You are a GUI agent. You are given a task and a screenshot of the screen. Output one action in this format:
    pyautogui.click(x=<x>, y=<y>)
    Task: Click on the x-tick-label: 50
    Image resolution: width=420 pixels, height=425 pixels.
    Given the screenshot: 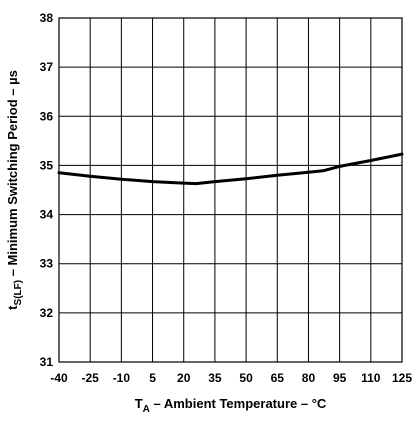 What is the action you would take?
    pyautogui.click(x=246, y=378)
    